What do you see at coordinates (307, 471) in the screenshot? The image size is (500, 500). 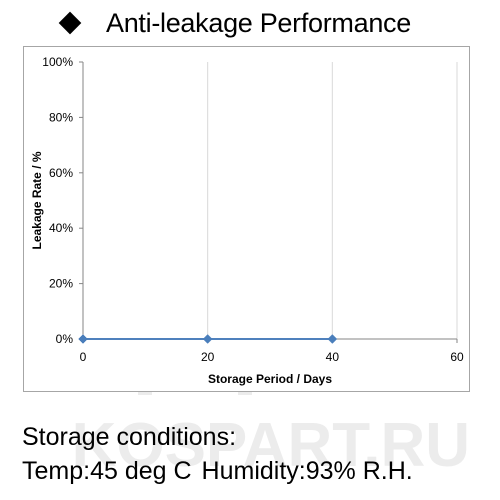 I see `humidity-value: Humidity:93% R.H.` at bounding box center [307, 471].